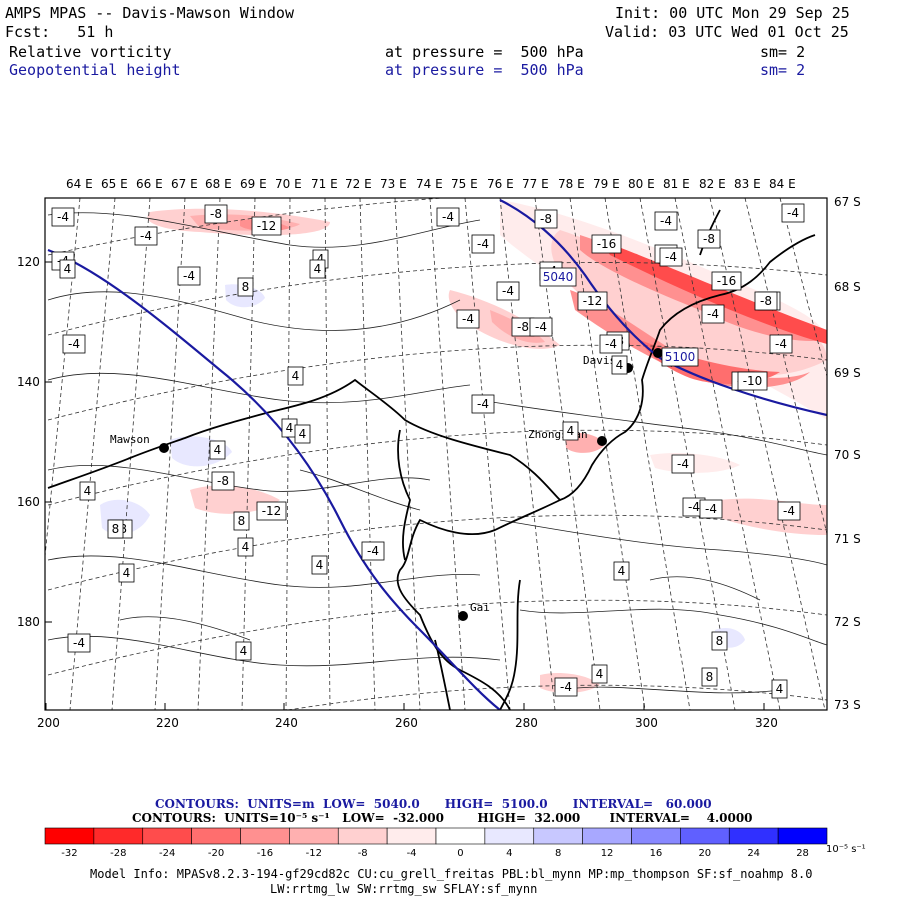  What do you see at coordinates (484, 52) in the screenshot?
I see `field1-level: at pressure = 500 hPa` at bounding box center [484, 52].